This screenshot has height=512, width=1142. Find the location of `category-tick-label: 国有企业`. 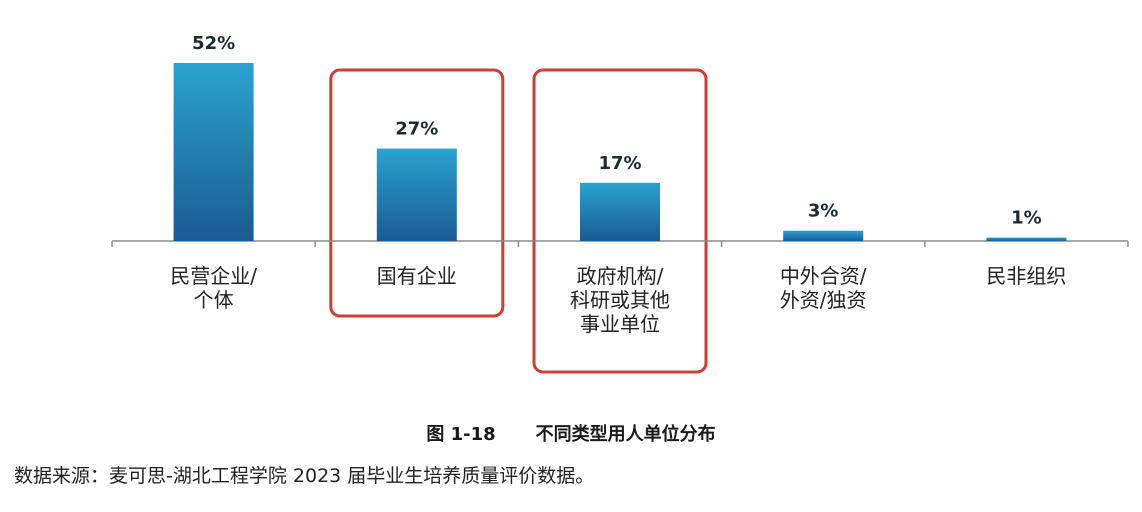

category-tick-label: 国有企业 is located at coordinates (417, 276).